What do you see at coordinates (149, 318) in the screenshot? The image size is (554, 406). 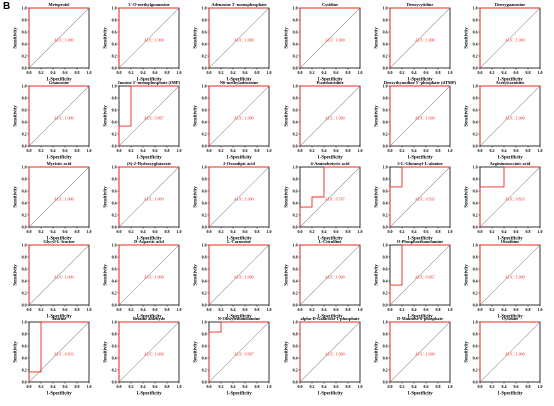 I see `panel-title: Betaine aldehyde` at bounding box center [149, 318].